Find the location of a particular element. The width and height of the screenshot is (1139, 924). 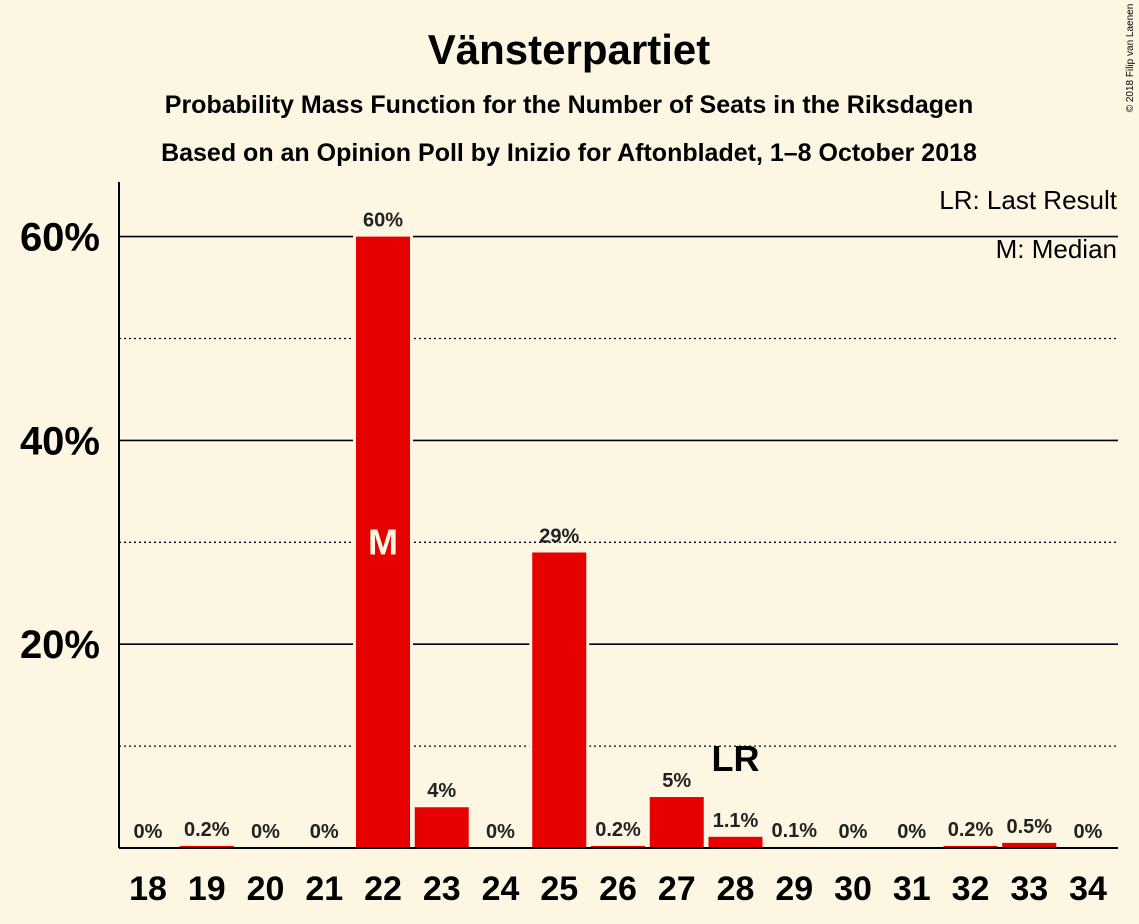

last-result-marker: LR is located at coordinates (736, 758).